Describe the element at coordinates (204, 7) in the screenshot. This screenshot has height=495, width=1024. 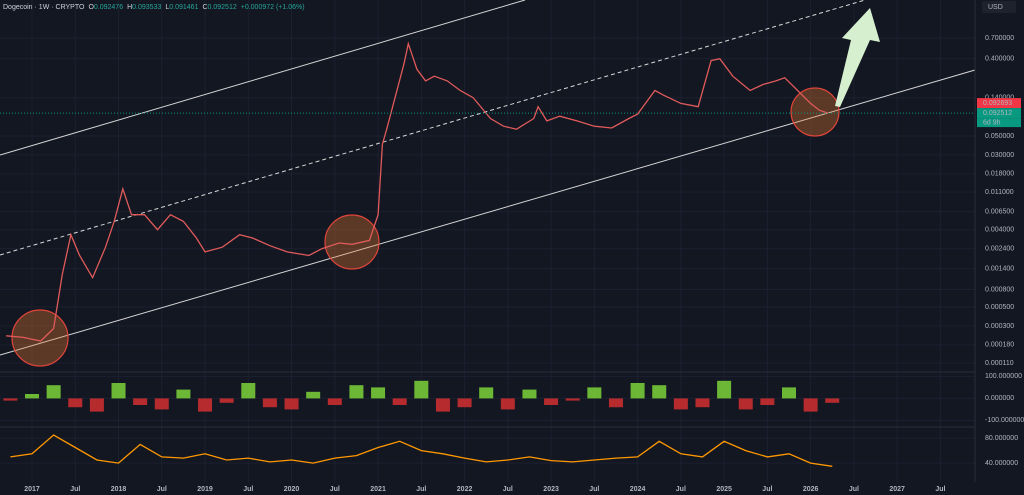
I see `ohlc-key: C` at that location.